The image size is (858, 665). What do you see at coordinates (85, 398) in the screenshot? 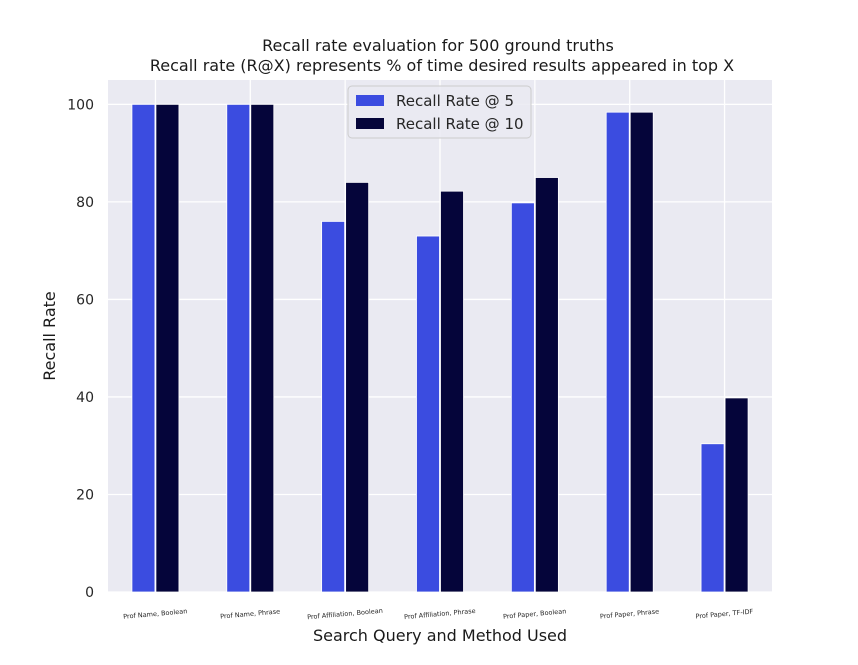
I see `y-tick-label: 40` at bounding box center [85, 398].